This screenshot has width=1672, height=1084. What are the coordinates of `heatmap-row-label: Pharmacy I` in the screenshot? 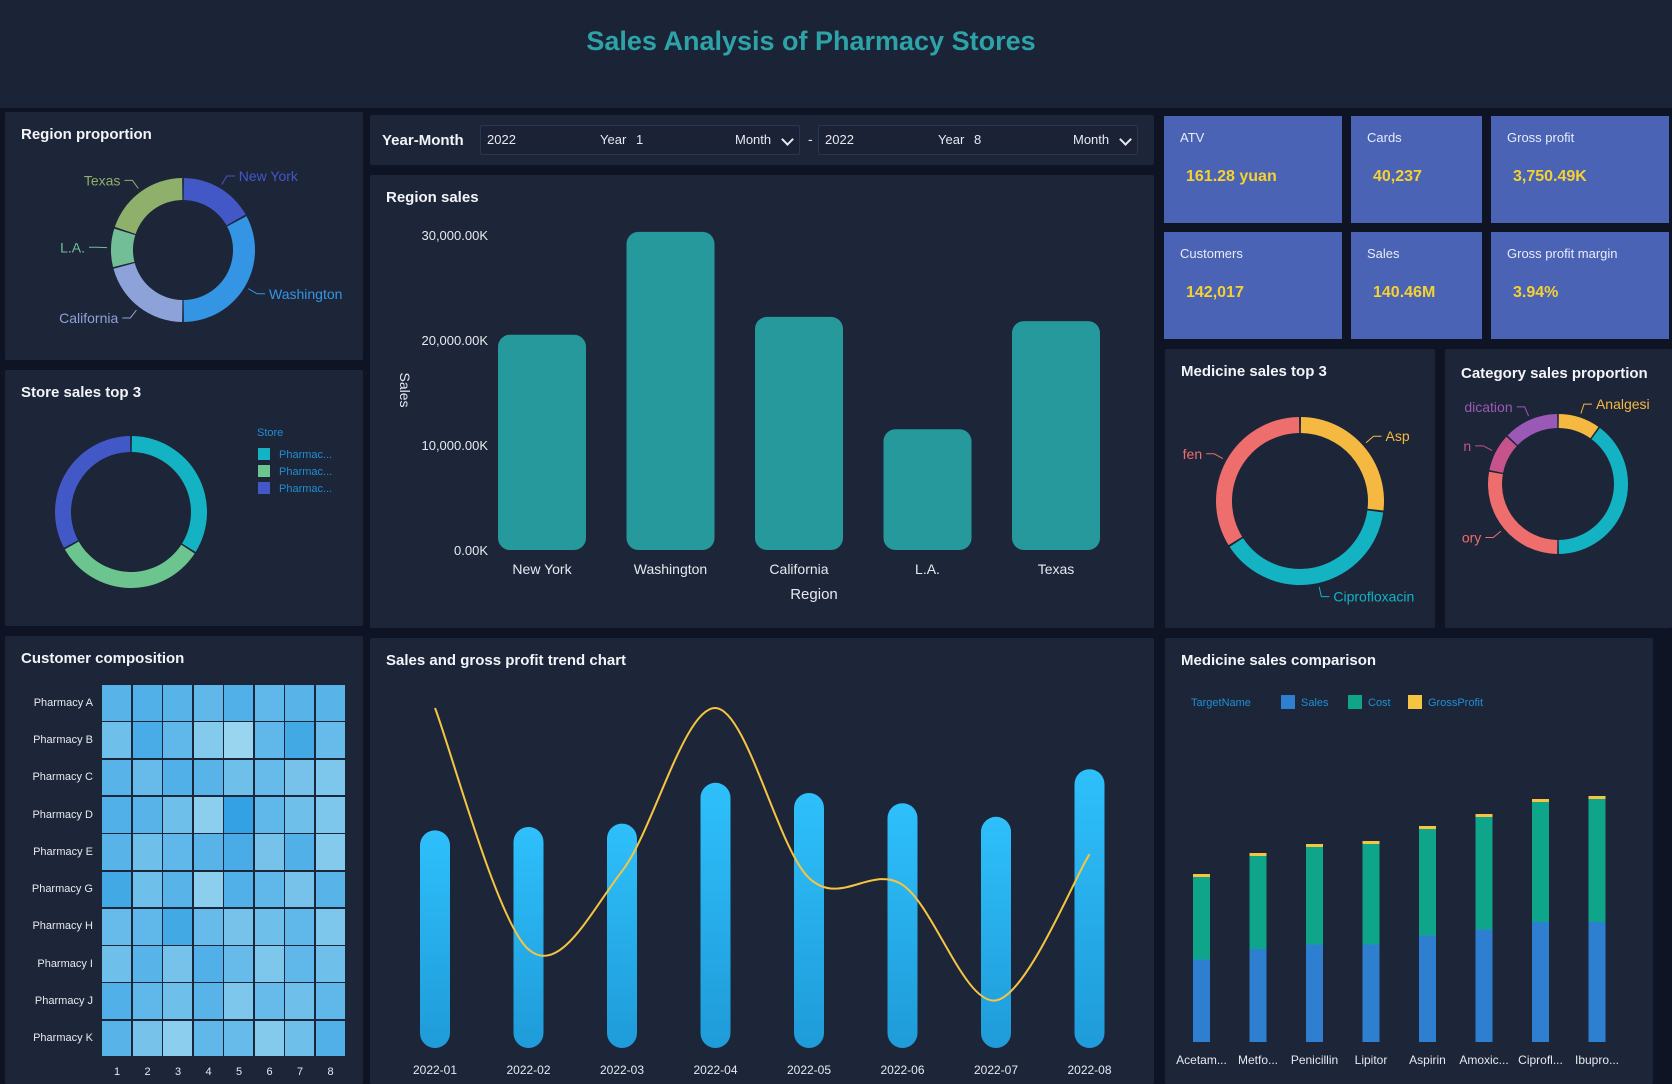 It's located at (65, 963).